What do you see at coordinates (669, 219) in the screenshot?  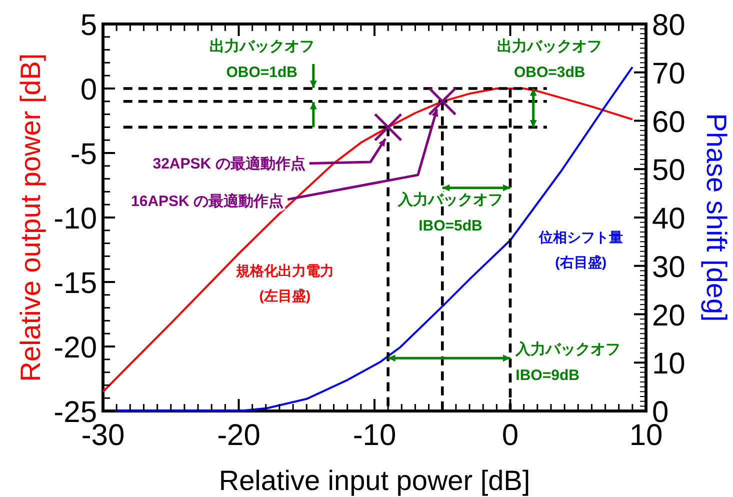 I see `y2-tick-label: 40` at bounding box center [669, 219].